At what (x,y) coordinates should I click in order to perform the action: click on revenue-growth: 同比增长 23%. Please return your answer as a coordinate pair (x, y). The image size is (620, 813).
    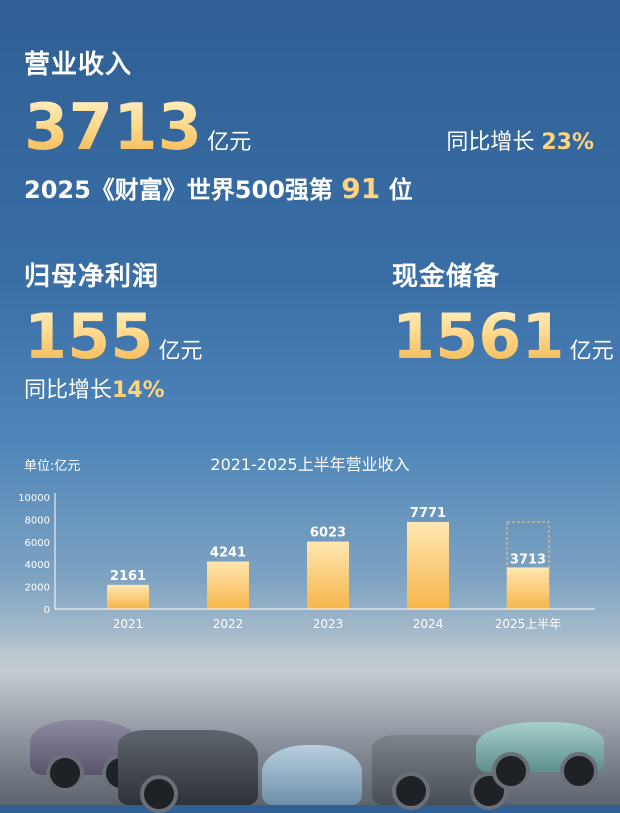
    Looking at the image, I should click on (520, 140).